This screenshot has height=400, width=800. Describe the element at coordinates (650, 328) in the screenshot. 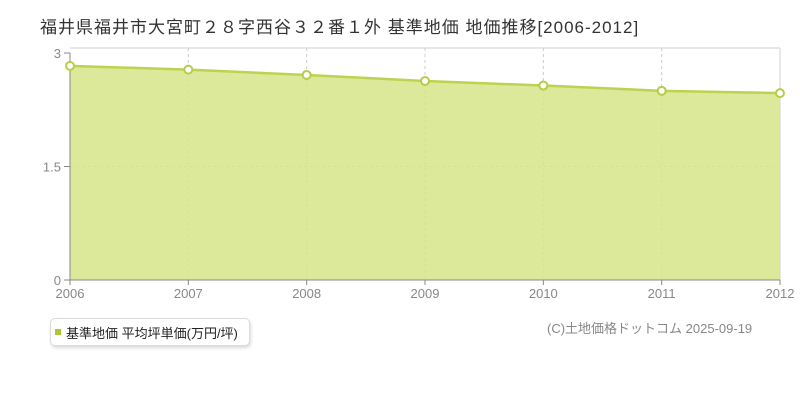

I see `copyright-text: (C)土地価格ドットコム 2025-09-19` at that location.